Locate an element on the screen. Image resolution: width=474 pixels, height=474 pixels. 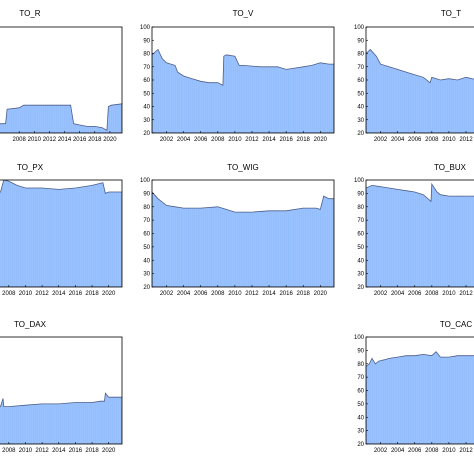
chart-title: TO_R is located at coordinates (29, 13).